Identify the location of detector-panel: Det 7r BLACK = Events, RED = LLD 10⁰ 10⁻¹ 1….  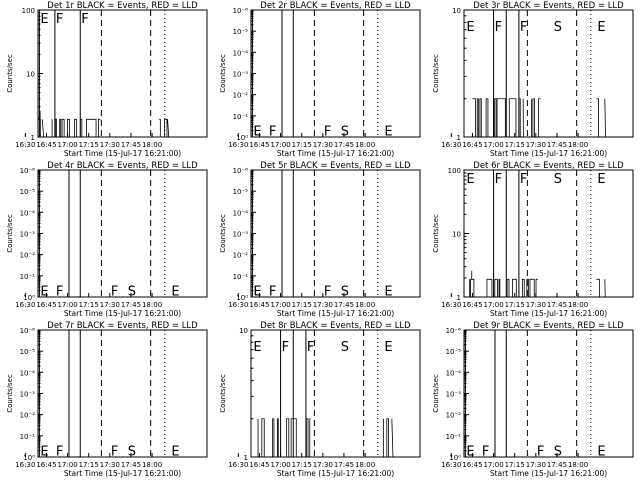
(107, 399).